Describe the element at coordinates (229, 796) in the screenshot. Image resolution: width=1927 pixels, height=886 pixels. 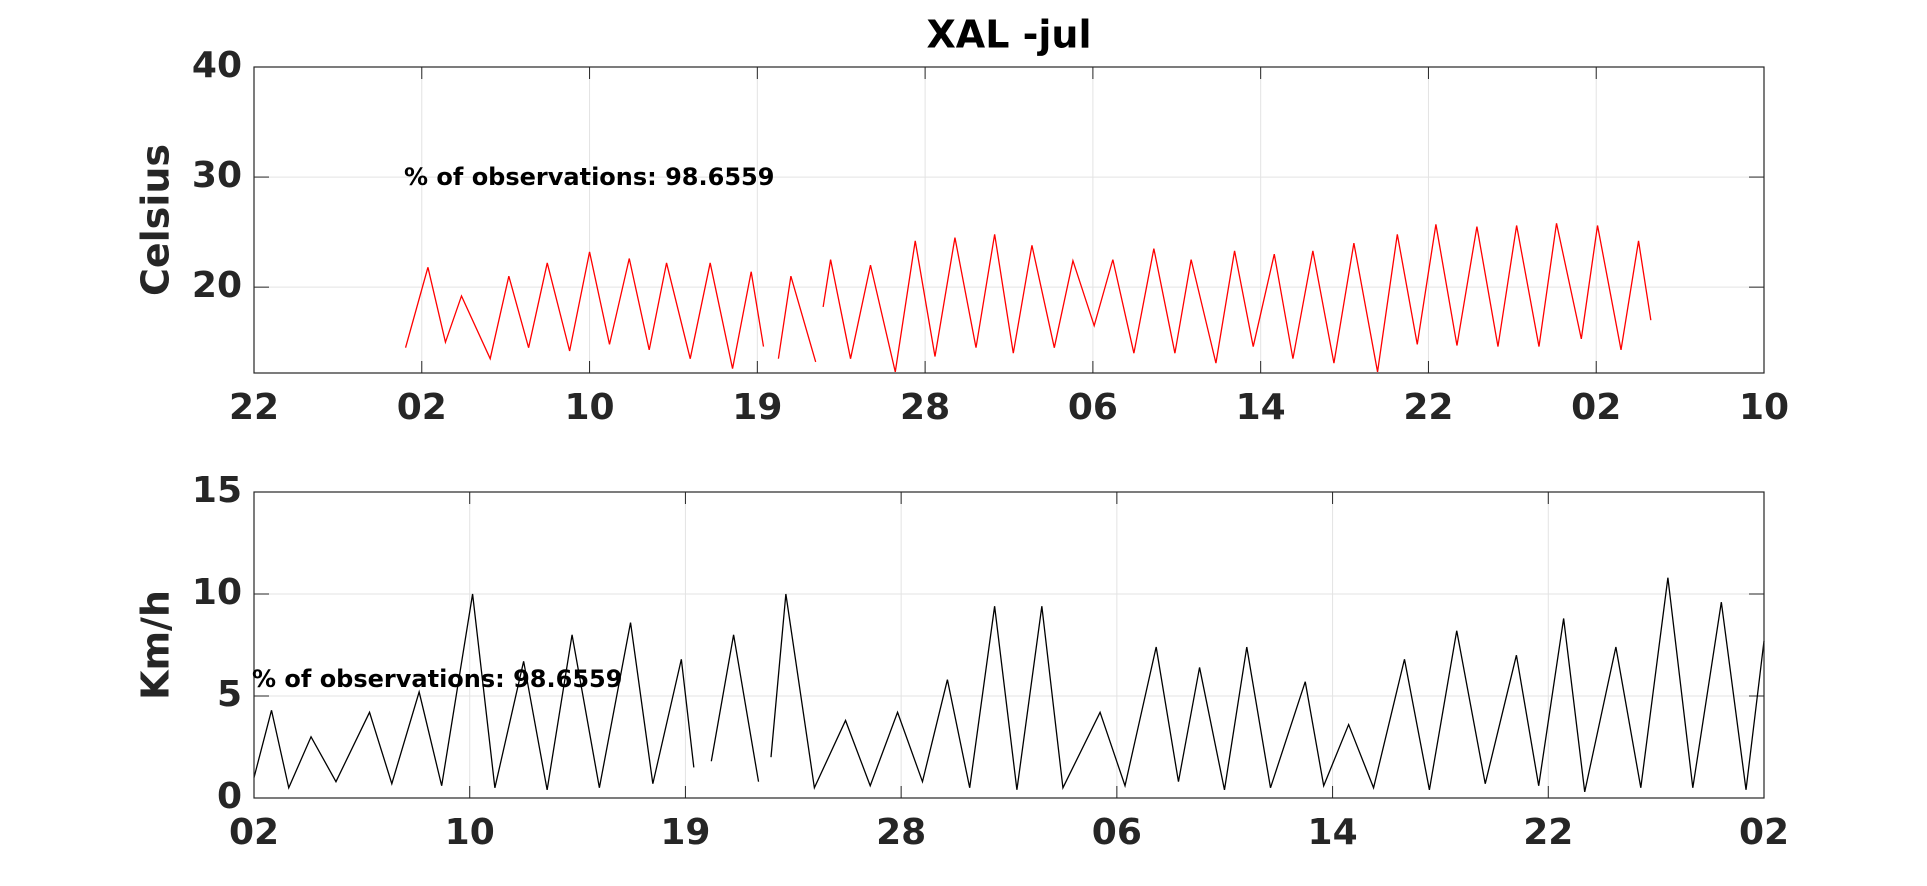
I see `y-tick-label: 0` at that location.